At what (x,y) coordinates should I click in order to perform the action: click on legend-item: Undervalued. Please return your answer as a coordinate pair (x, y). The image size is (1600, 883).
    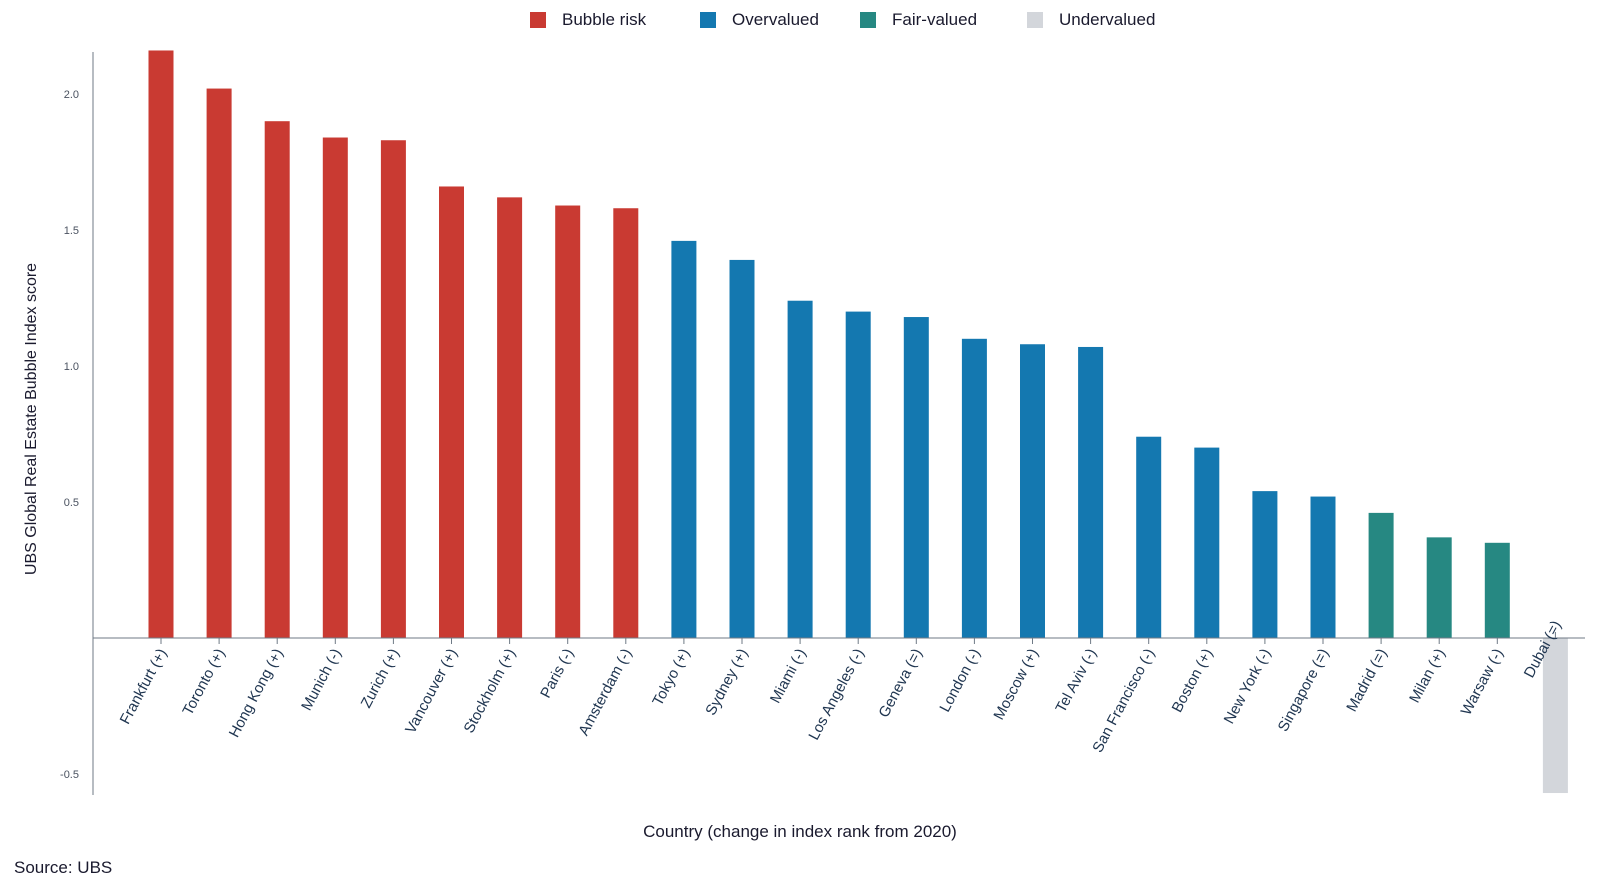
    Looking at the image, I should click on (1091, 20).